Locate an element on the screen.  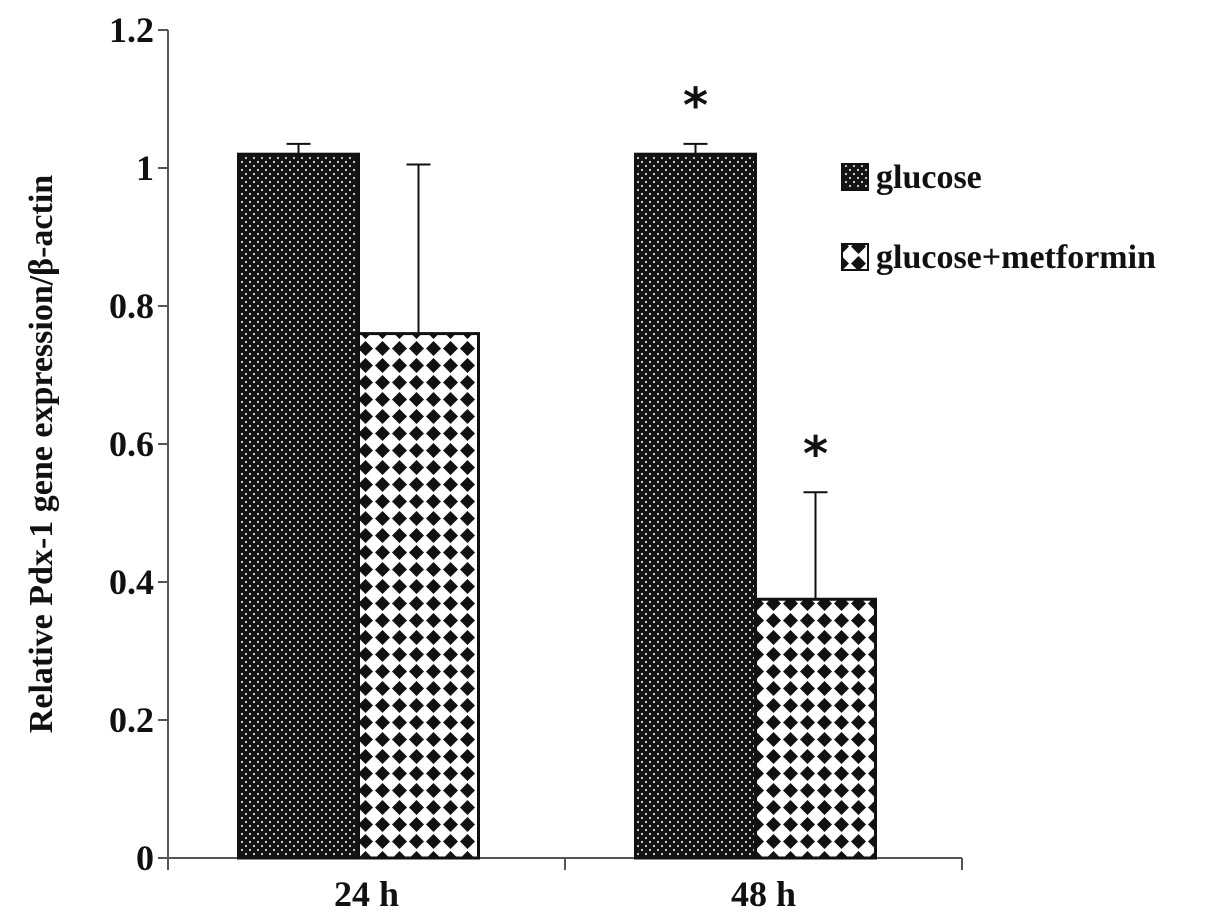
legend-label: glucose is located at coordinates (929, 177).